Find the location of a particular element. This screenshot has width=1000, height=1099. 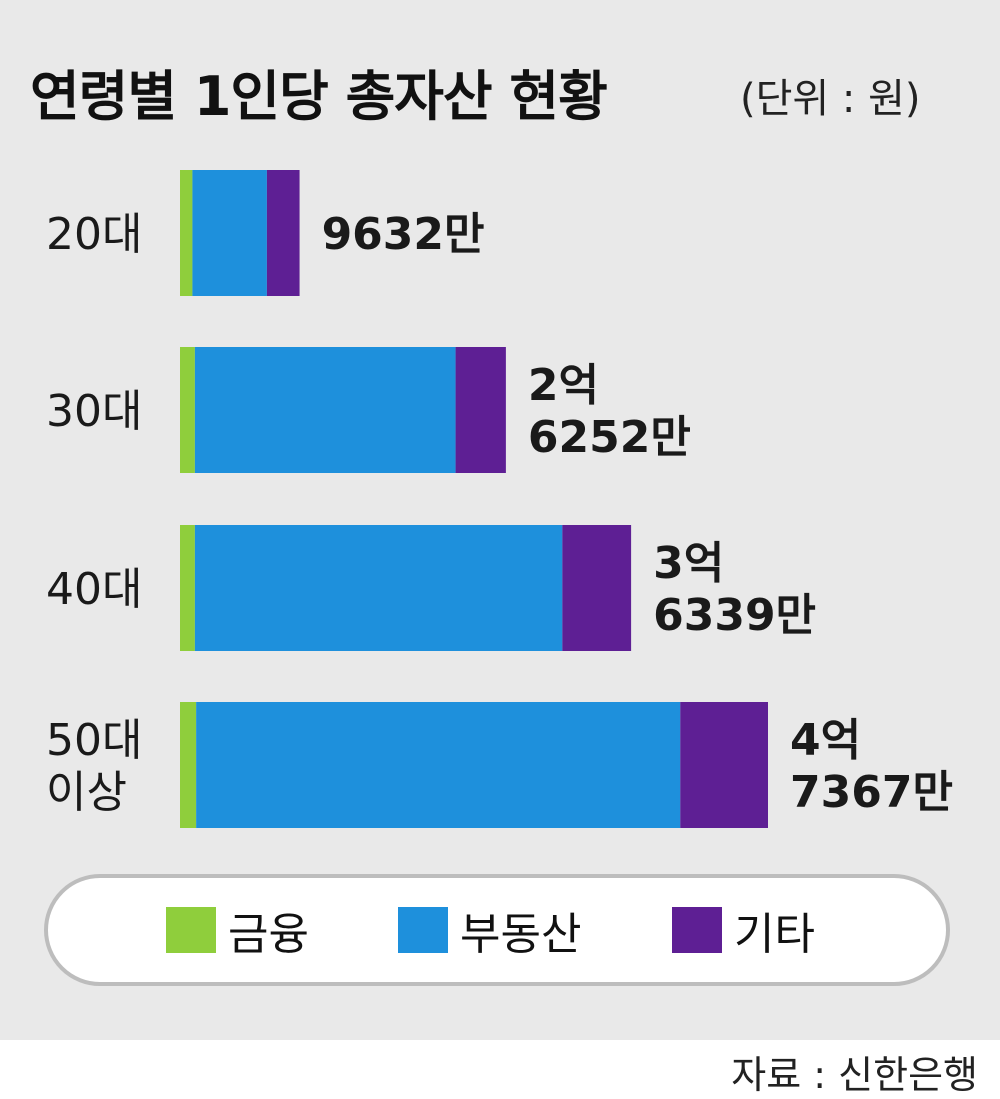

unit-label: (단위 : 원) is located at coordinates (830, 99).